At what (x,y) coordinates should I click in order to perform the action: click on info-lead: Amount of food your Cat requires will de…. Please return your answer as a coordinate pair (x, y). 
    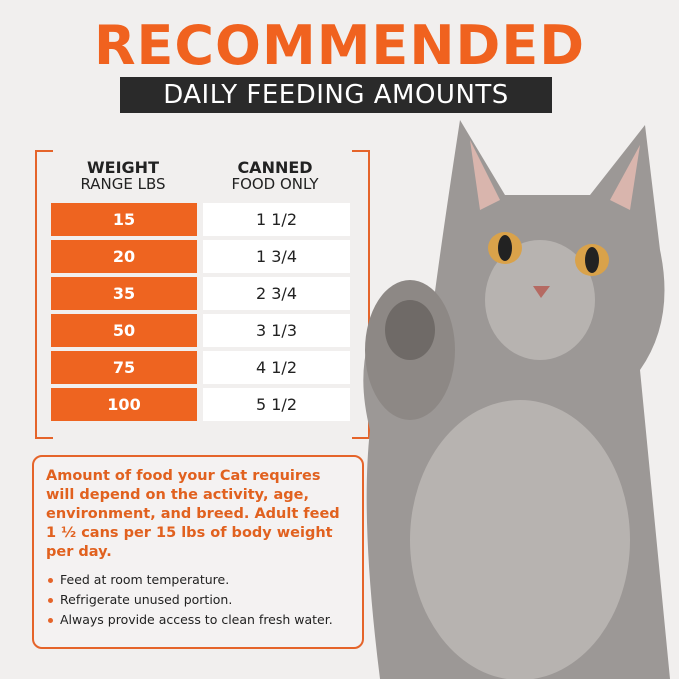
    Looking at the image, I should click on (193, 514).